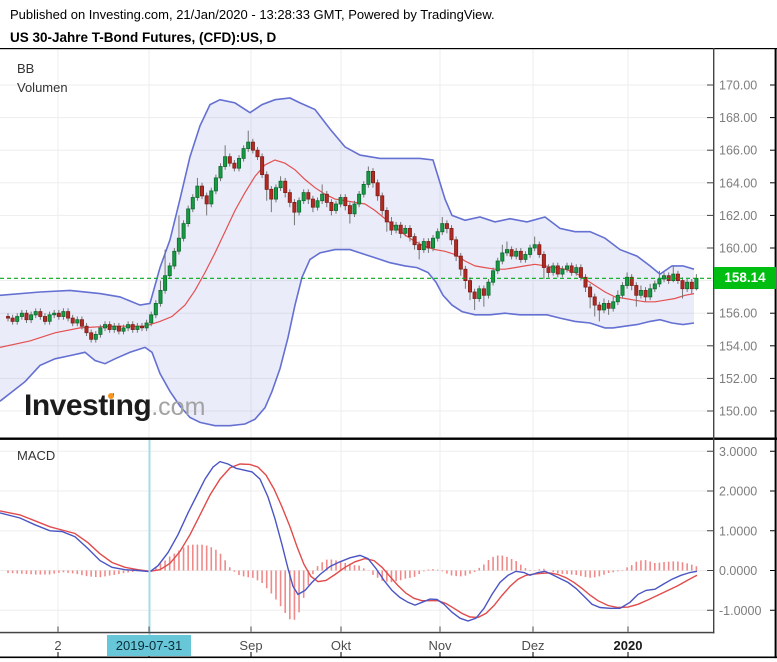  Describe the element at coordinates (738, 151) in the screenshot. I see `svg-text: 166.00` at that location.